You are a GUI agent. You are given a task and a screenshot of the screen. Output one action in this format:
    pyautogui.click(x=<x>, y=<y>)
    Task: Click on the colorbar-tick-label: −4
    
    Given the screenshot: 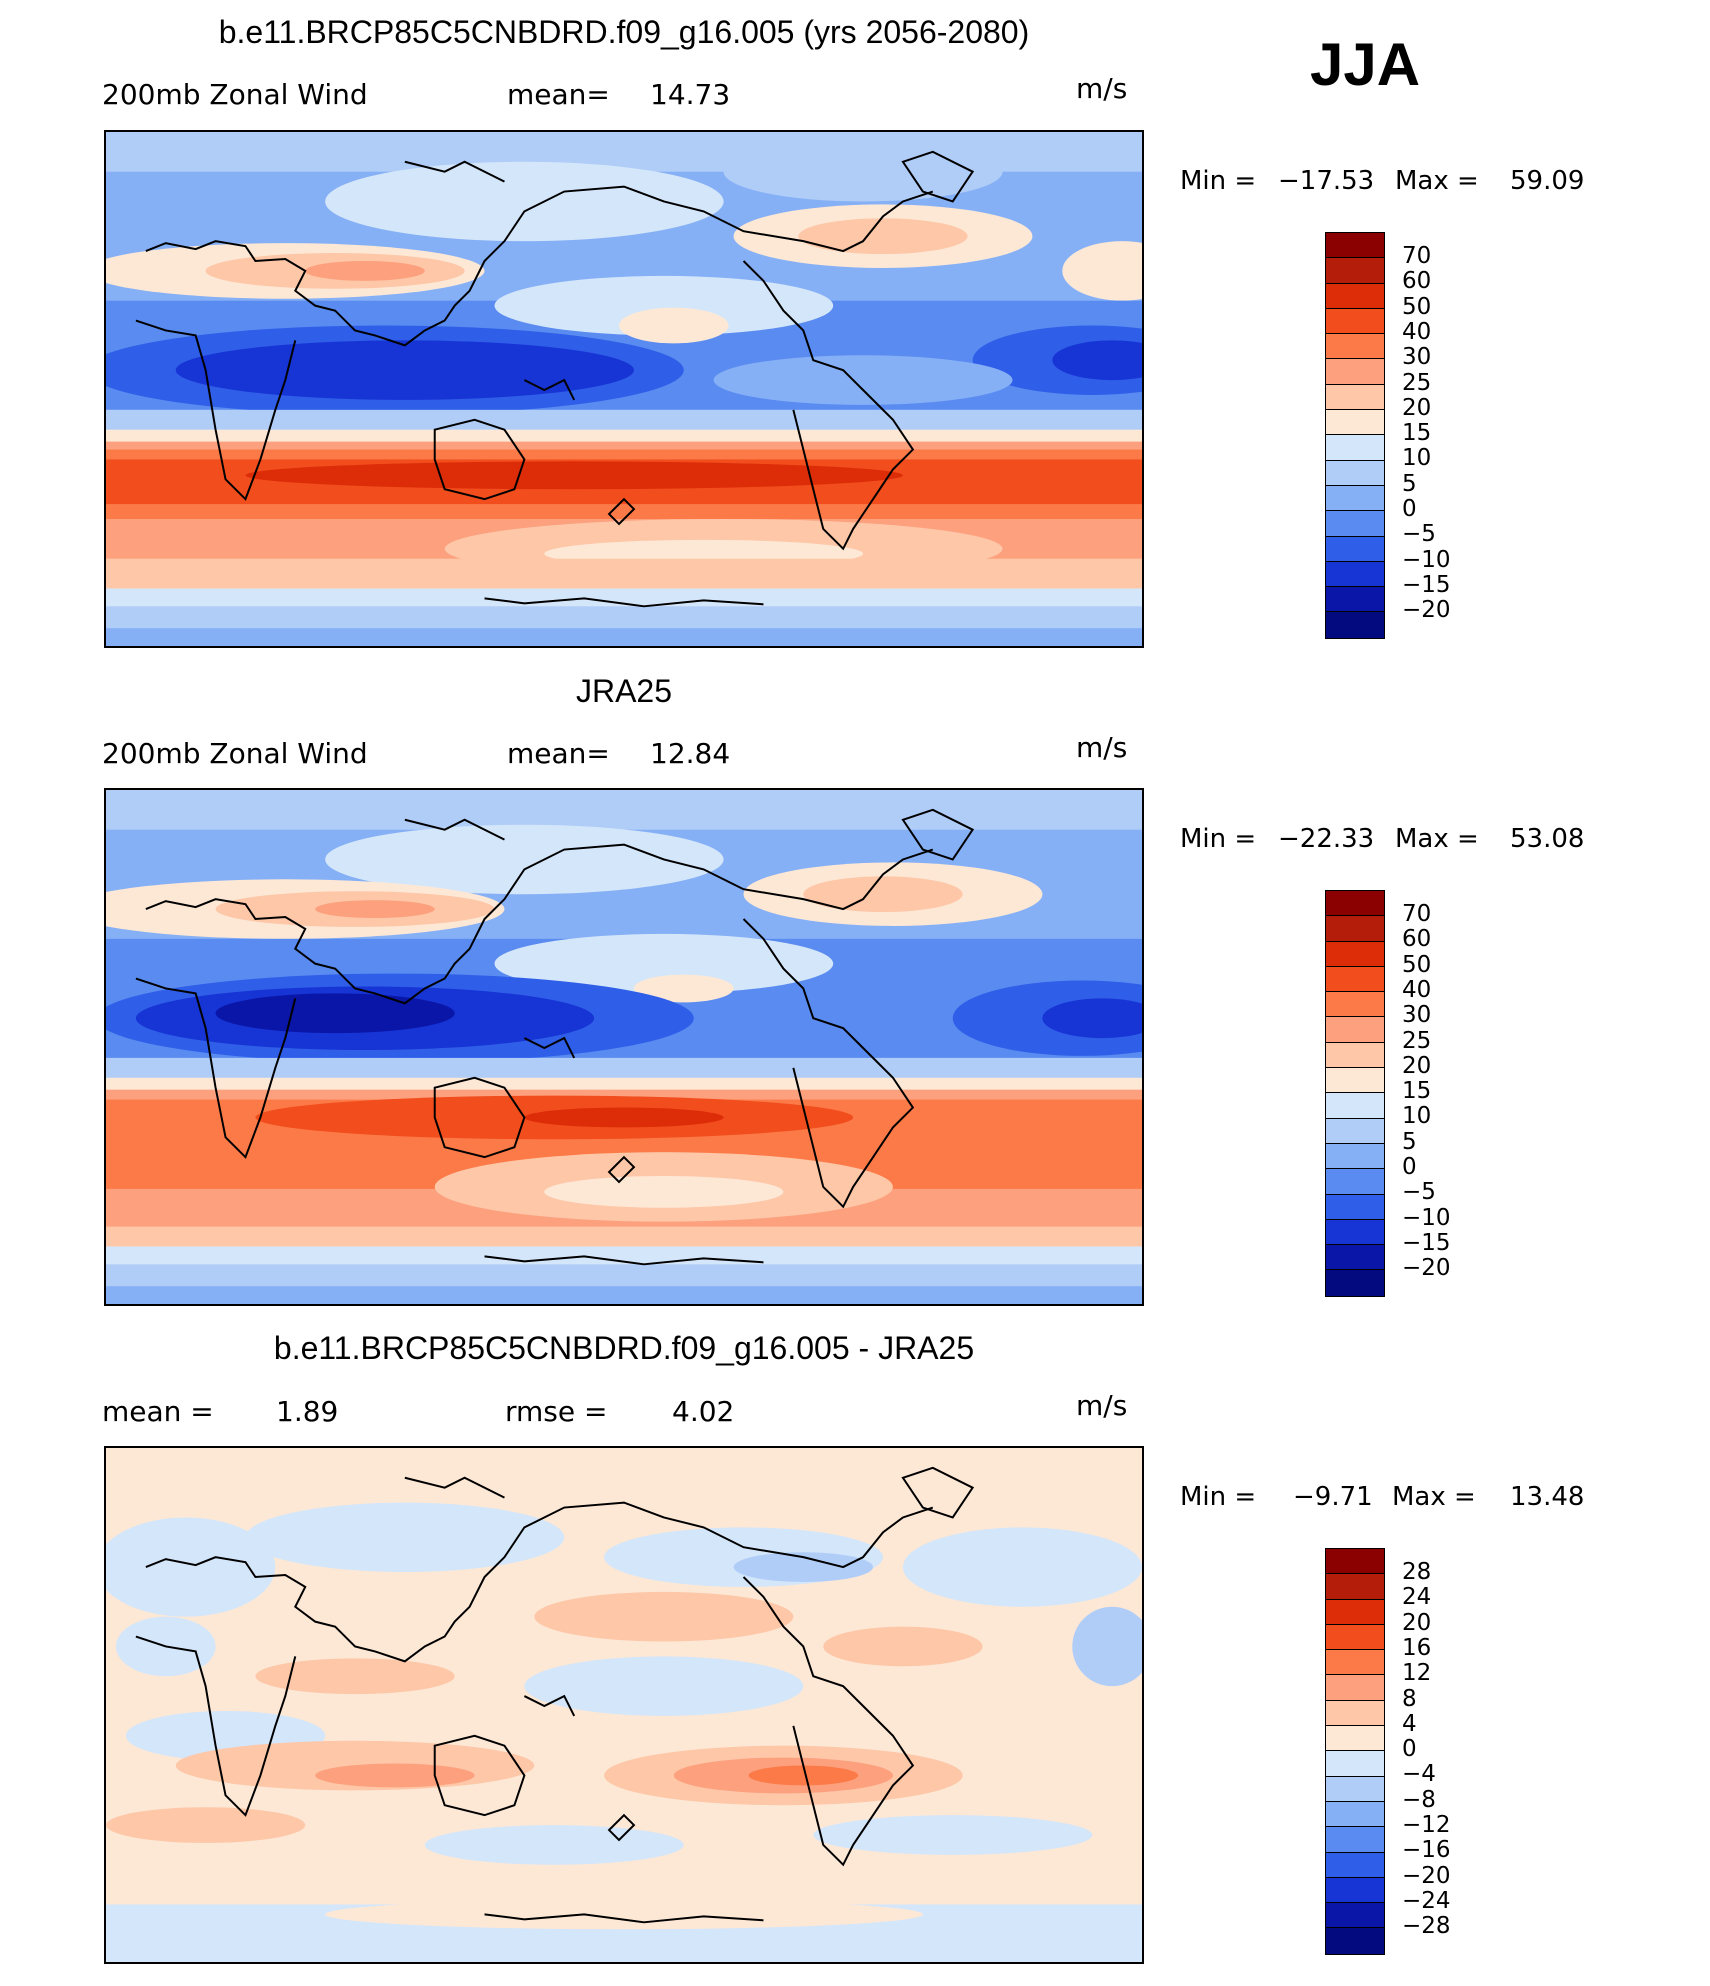 What is the action you would take?
    pyautogui.click(x=1419, y=1774)
    